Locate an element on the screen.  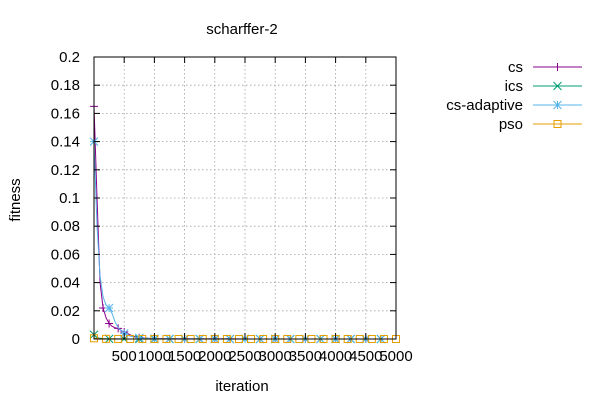
legend-marker-cs-adaptive is located at coordinates (557, 105).